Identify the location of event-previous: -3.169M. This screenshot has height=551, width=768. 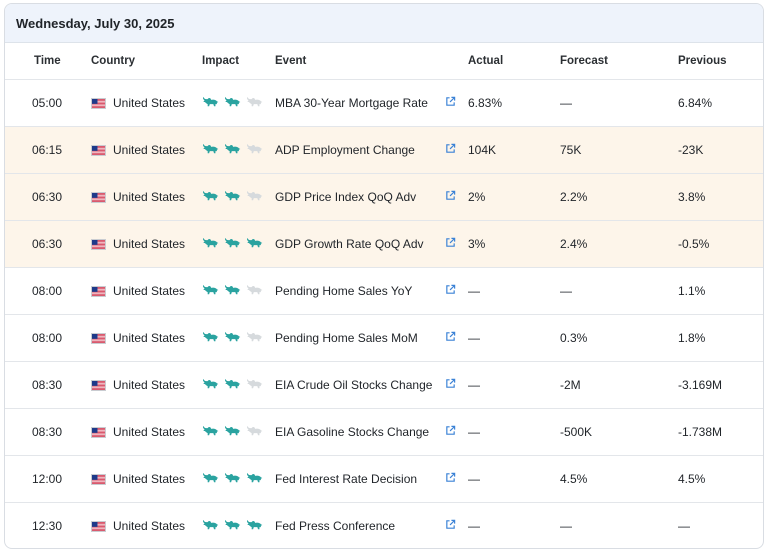
(700, 385).